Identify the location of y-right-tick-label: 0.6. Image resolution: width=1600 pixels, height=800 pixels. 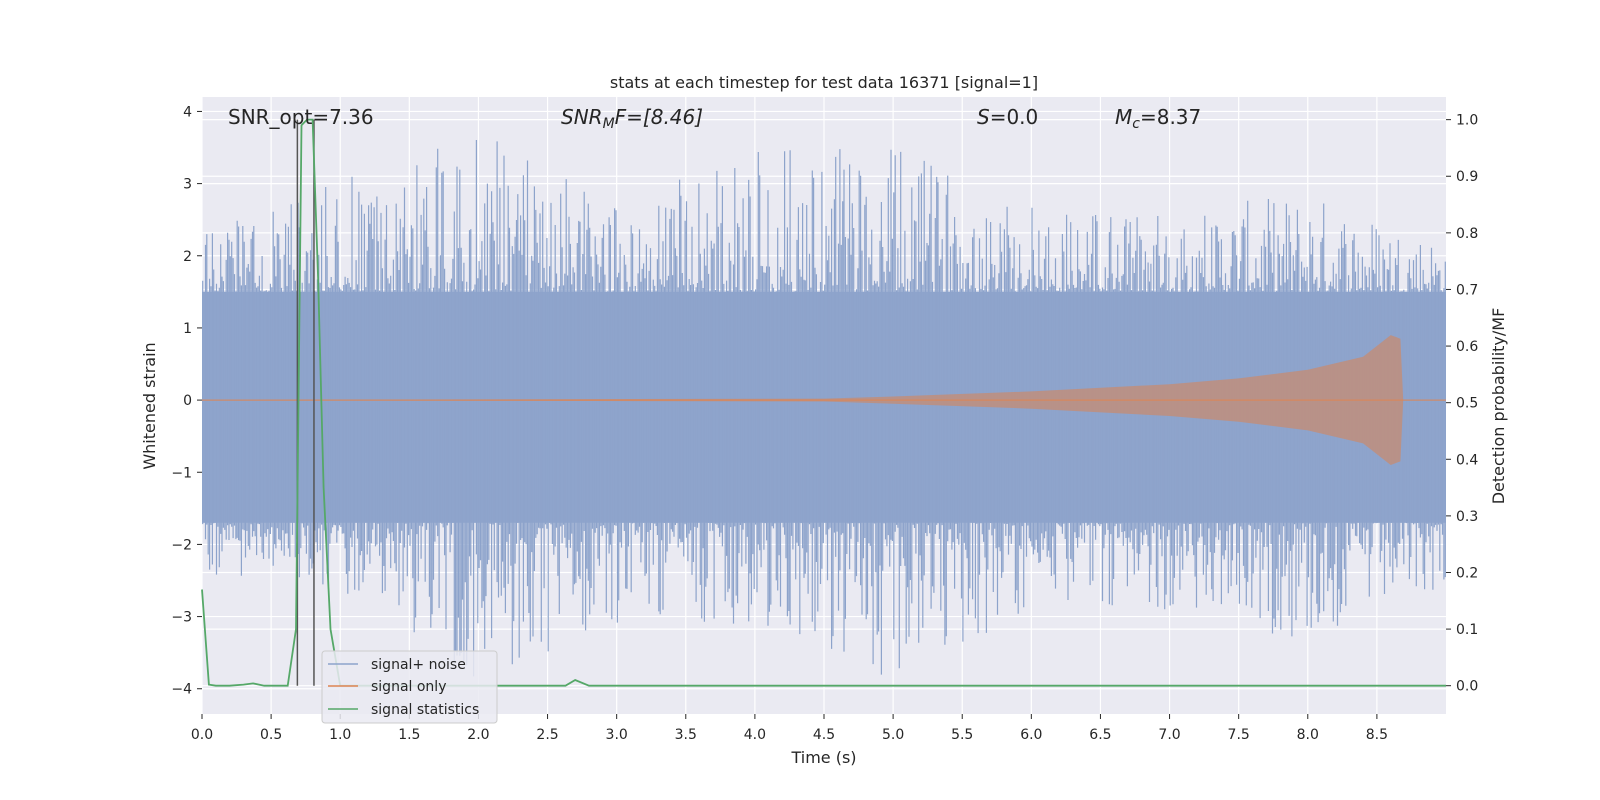
(1467, 347).